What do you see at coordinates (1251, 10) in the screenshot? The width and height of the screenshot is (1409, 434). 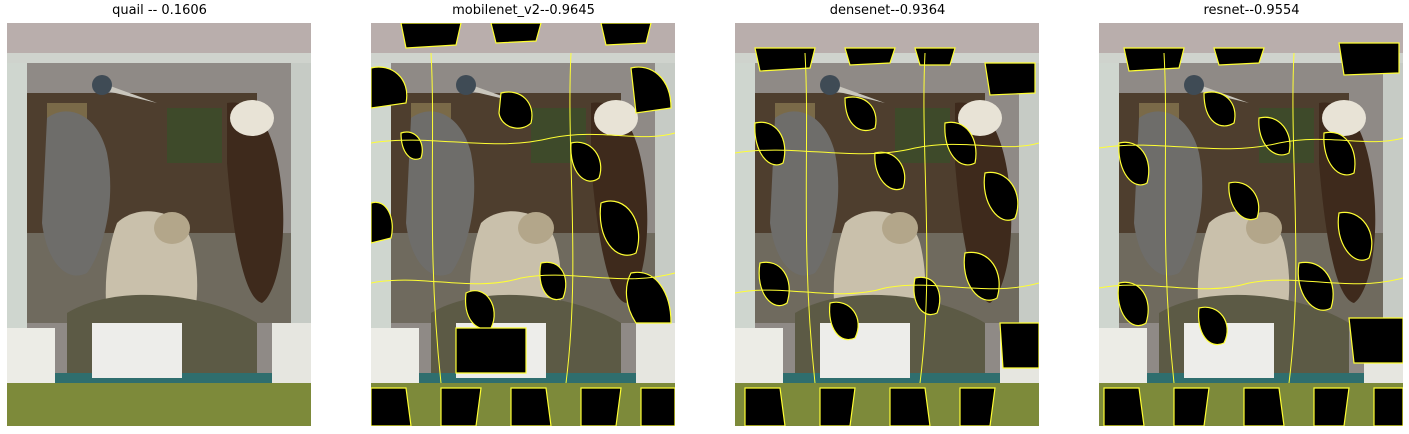 I see `panel-title: resnet--0.9554` at bounding box center [1251, 10].